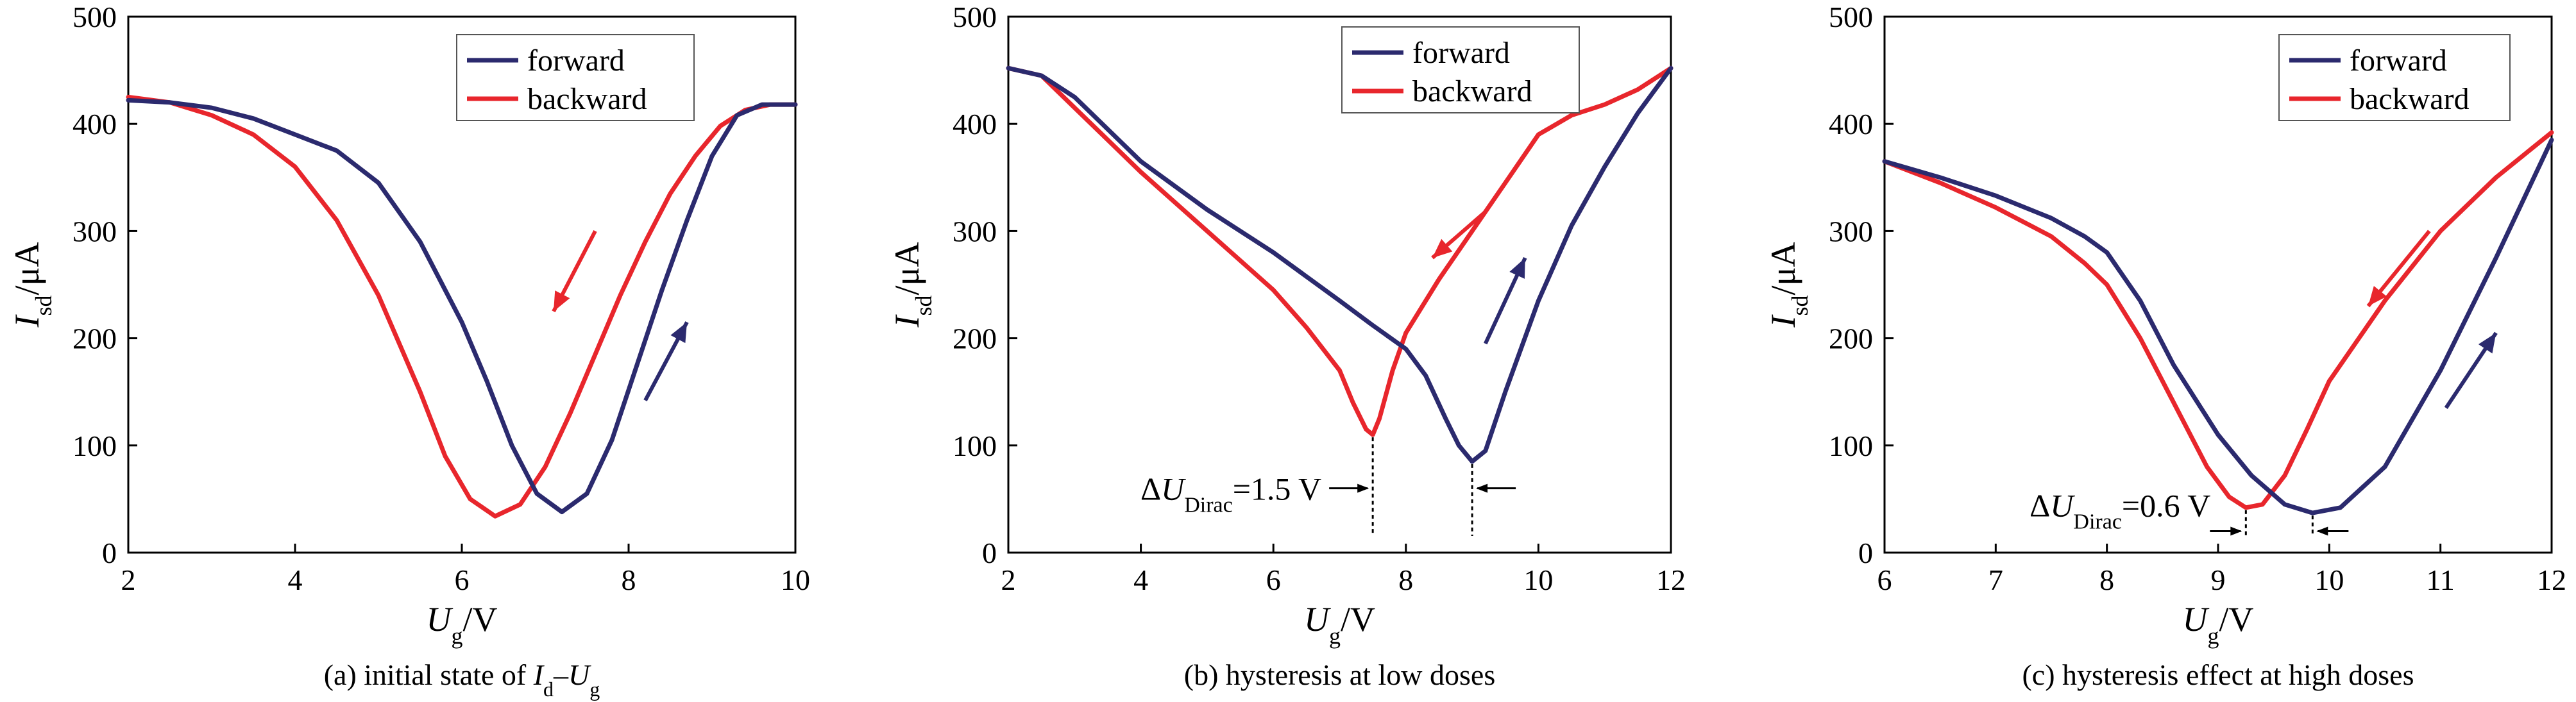  What do you see at coordinates (2218, 675) in the screenshot?
I see `panel-caption: (c) hysteresis effect at high doses` at bounding box center [2218, 675].